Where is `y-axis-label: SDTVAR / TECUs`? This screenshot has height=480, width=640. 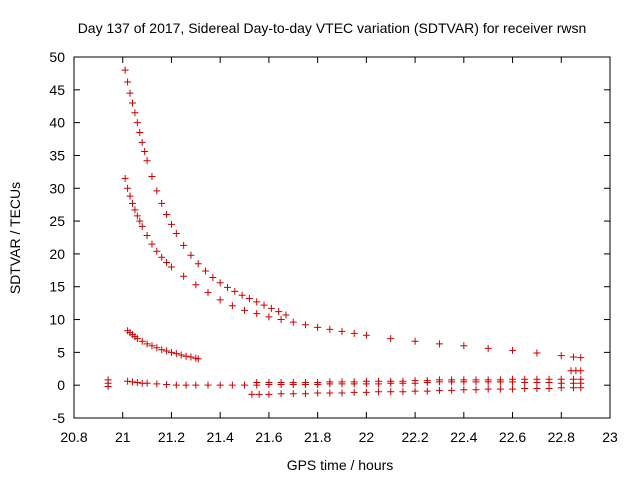 y-axis-label: SDTVAR / TECUs is located at coordinates (15, 238).